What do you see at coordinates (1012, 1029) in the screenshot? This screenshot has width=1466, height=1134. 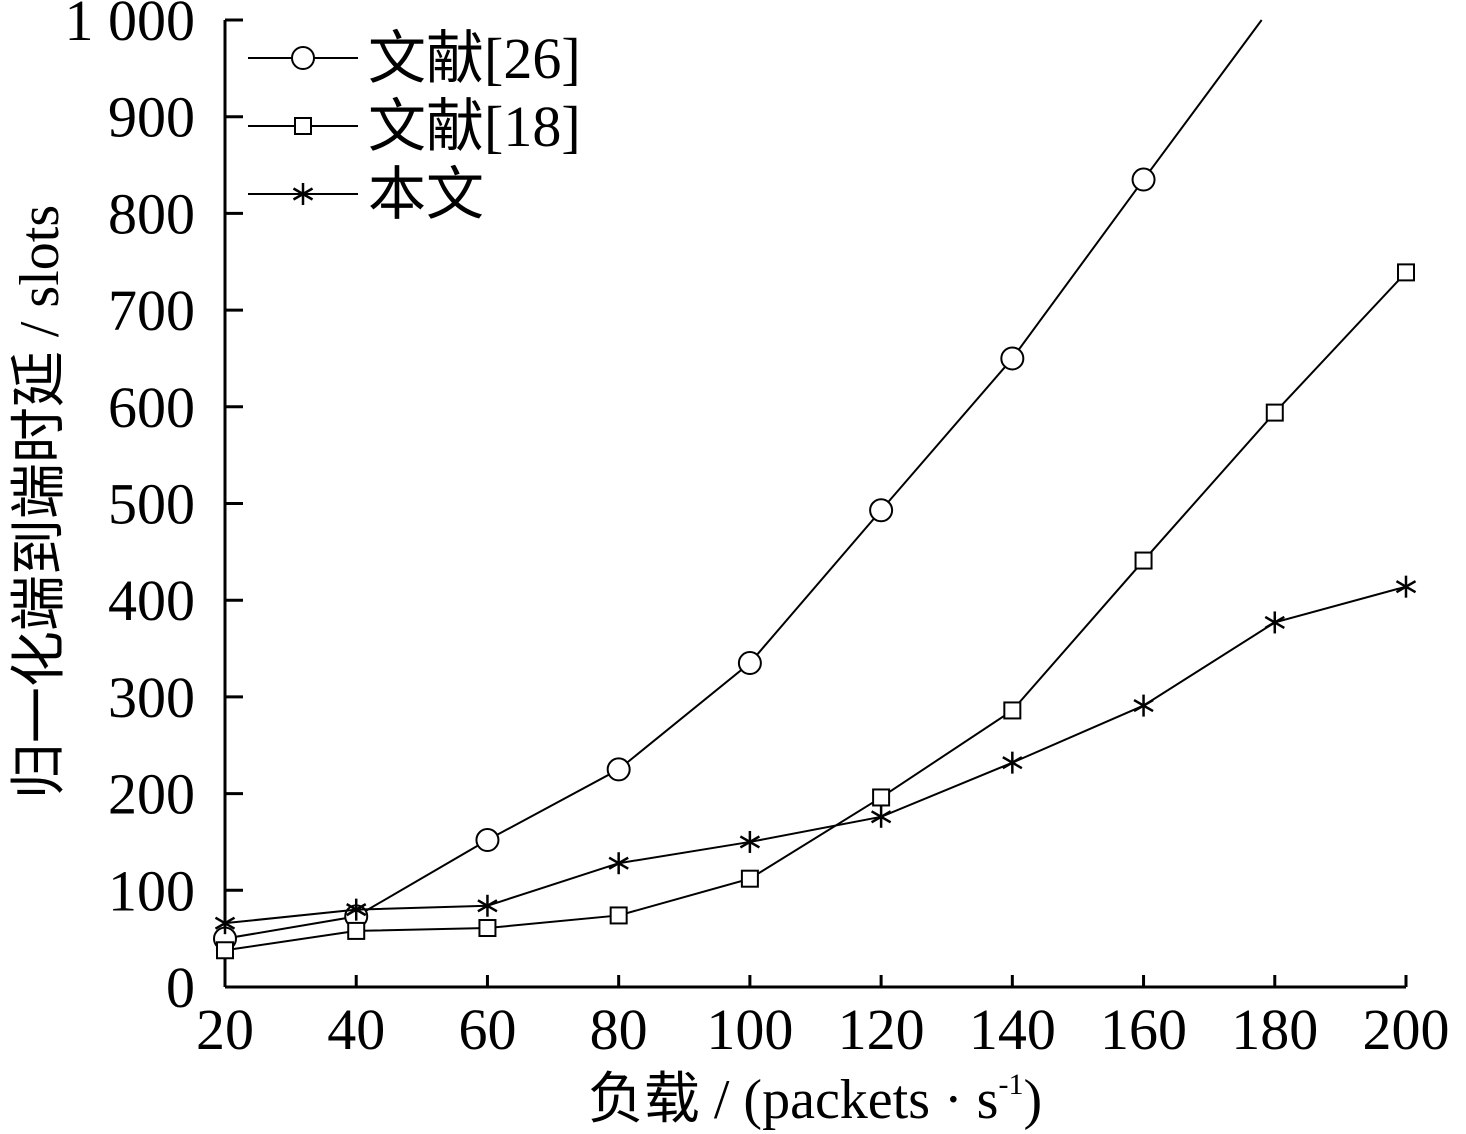 I see `x-tick-label: 140` at bounding box center [1012, 1029].